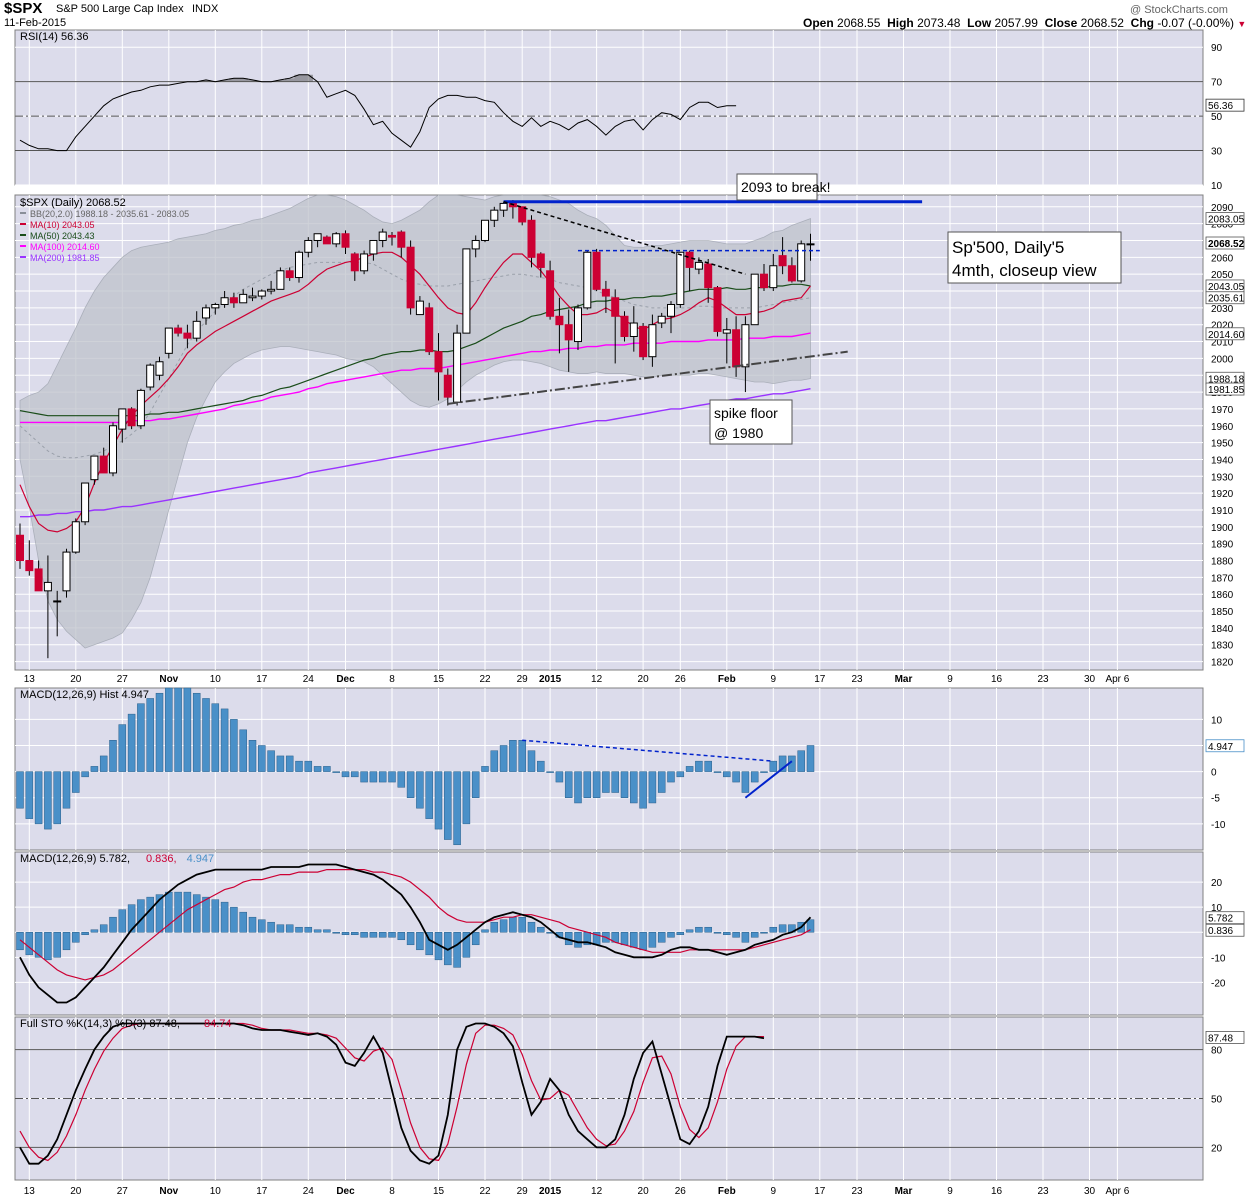  Describe the element at coordinates (378, 113) in the screenshot. I see `rsi-line` at that location.